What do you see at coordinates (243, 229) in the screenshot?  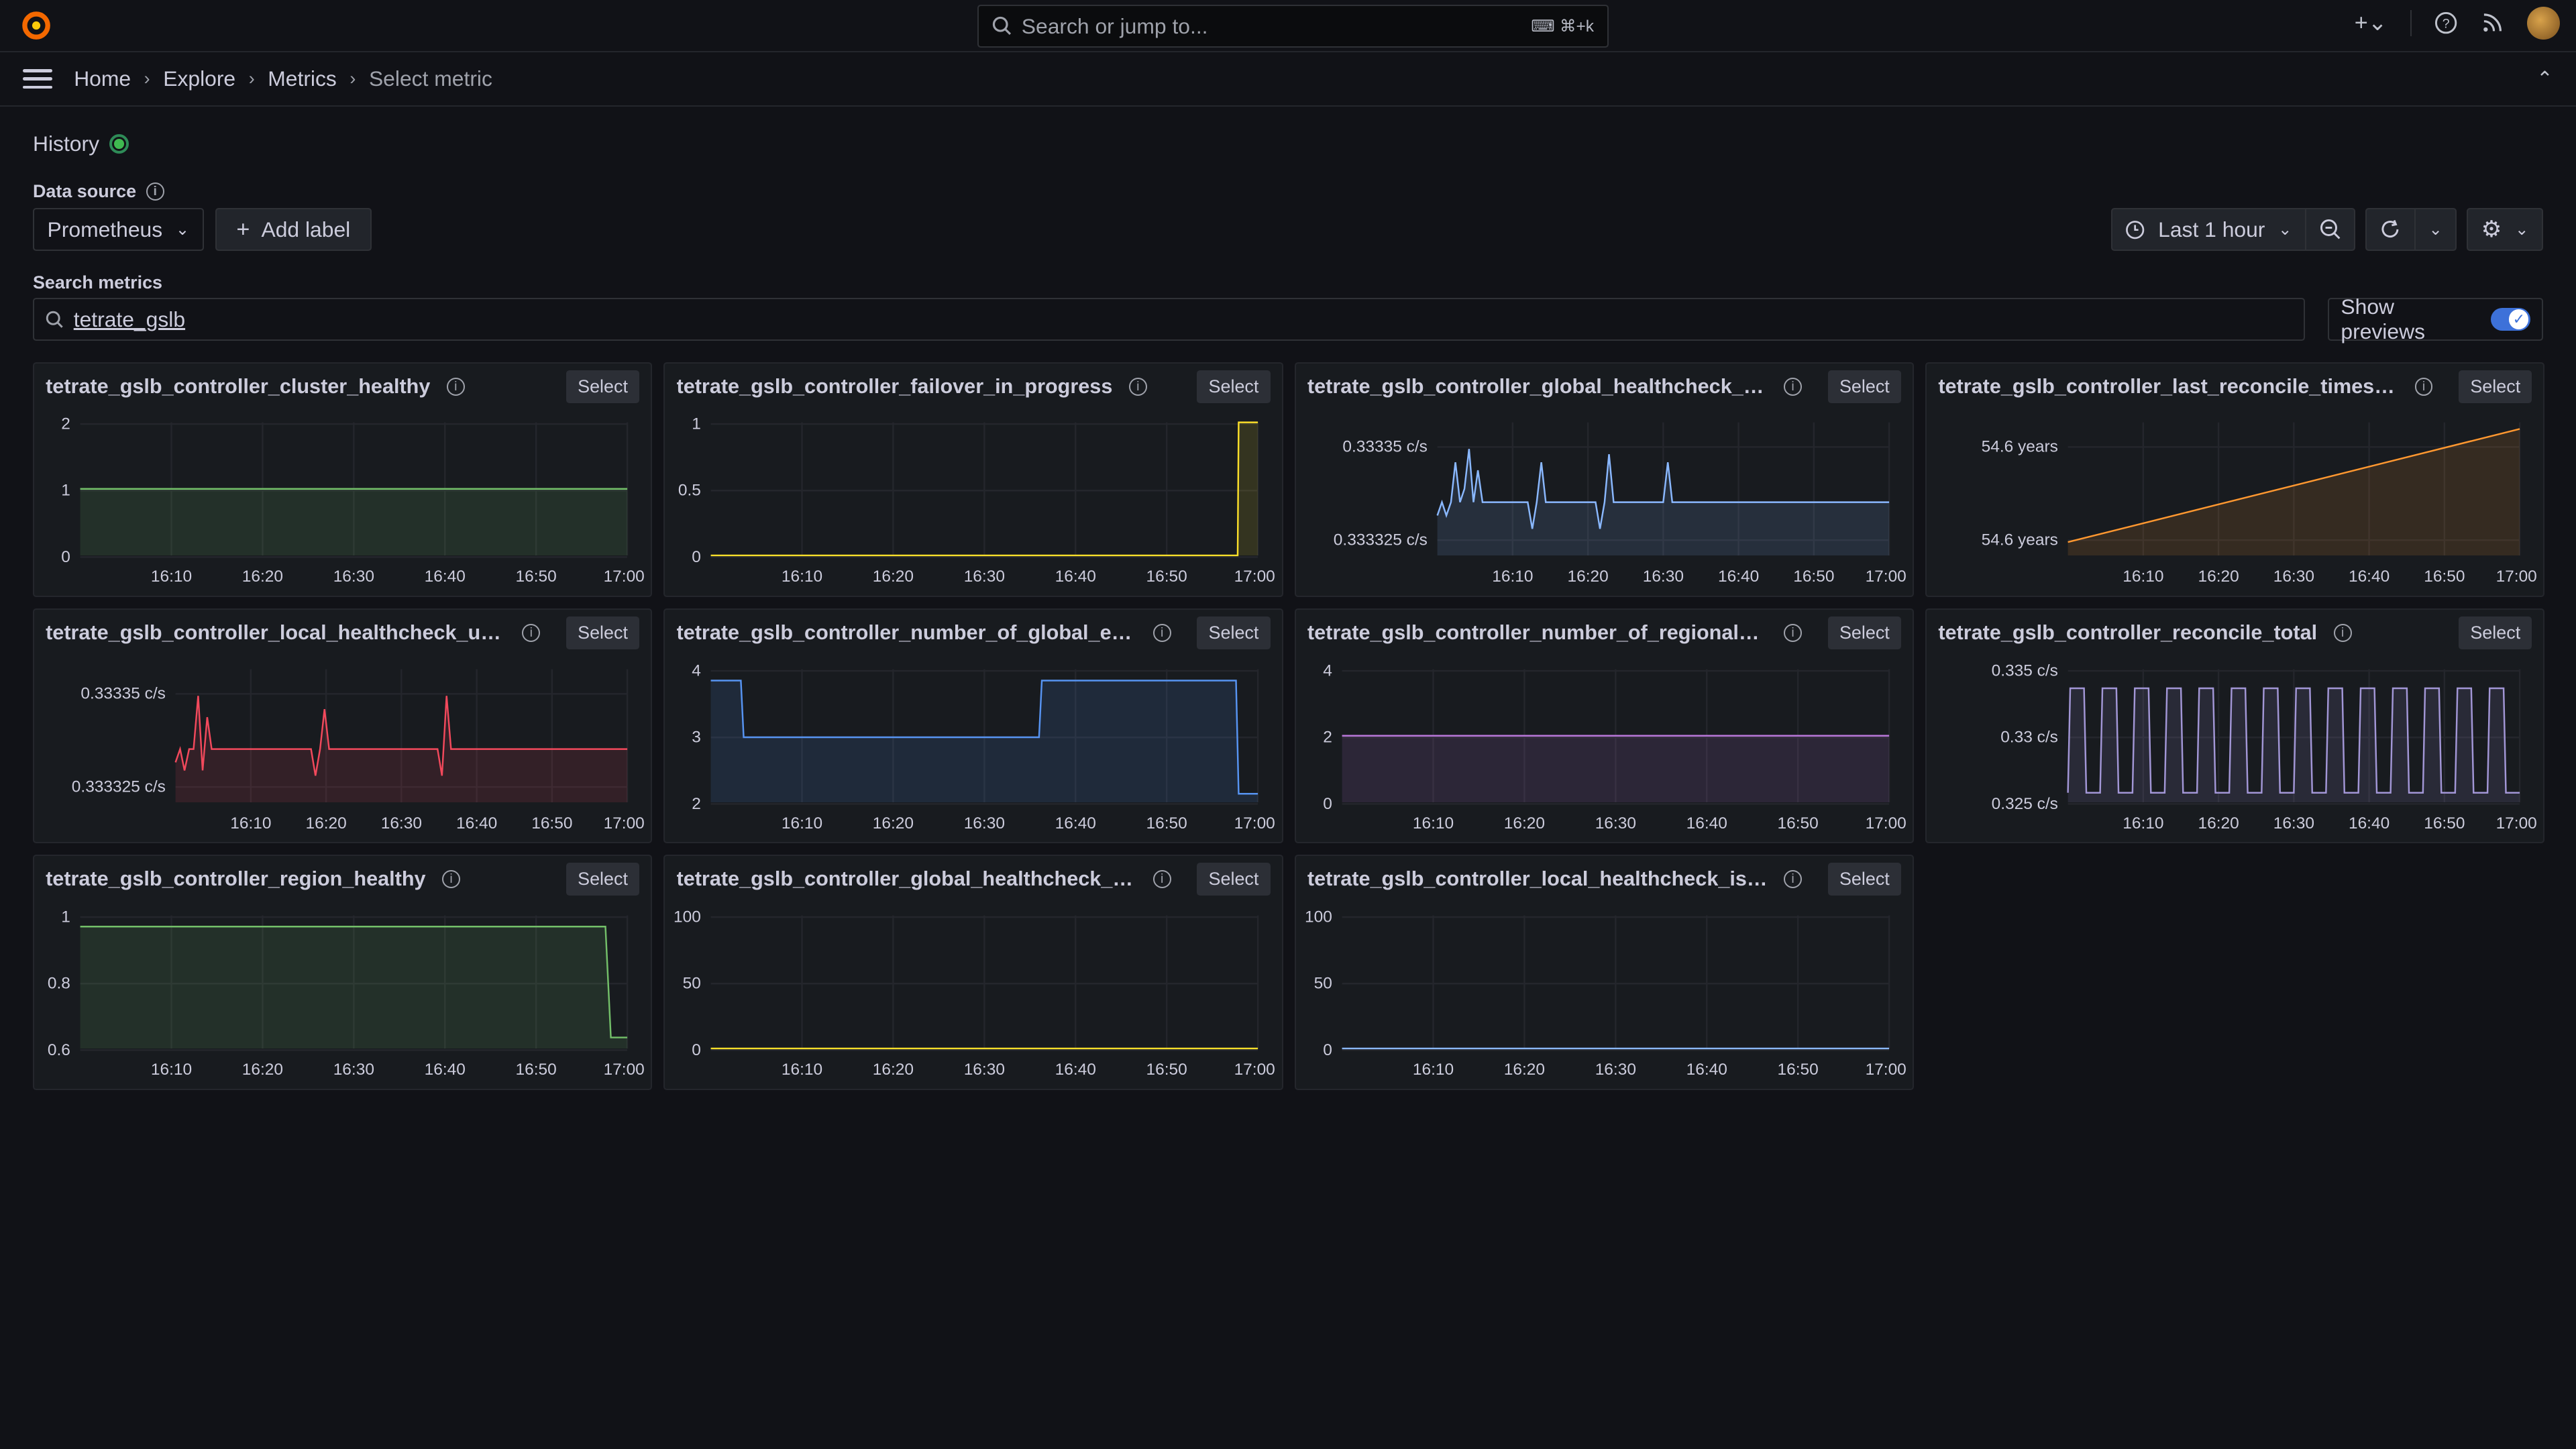 I see `plus-icon: +` at bounding box center [243, 229].